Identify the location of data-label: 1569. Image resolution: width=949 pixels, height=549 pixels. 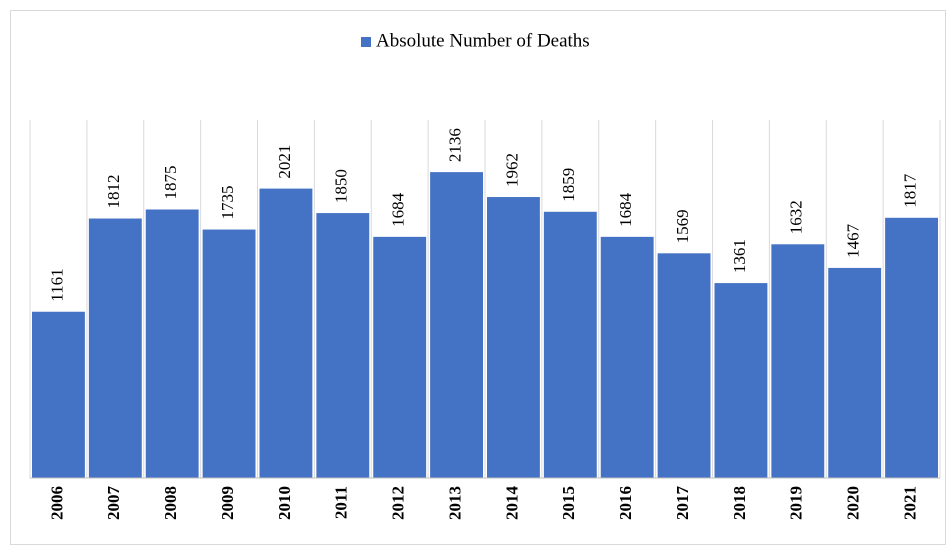
(682, 226).